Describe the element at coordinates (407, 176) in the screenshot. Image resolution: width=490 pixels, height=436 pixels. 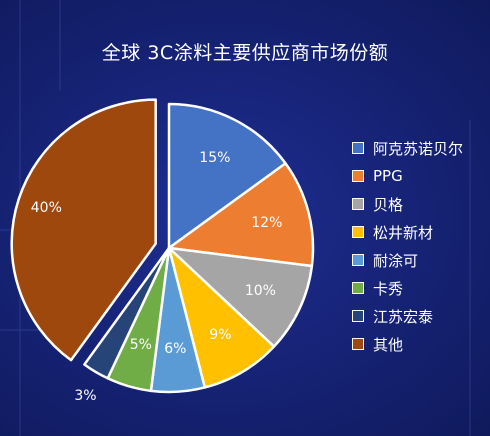
I see `legend-item: PPG` at that location.